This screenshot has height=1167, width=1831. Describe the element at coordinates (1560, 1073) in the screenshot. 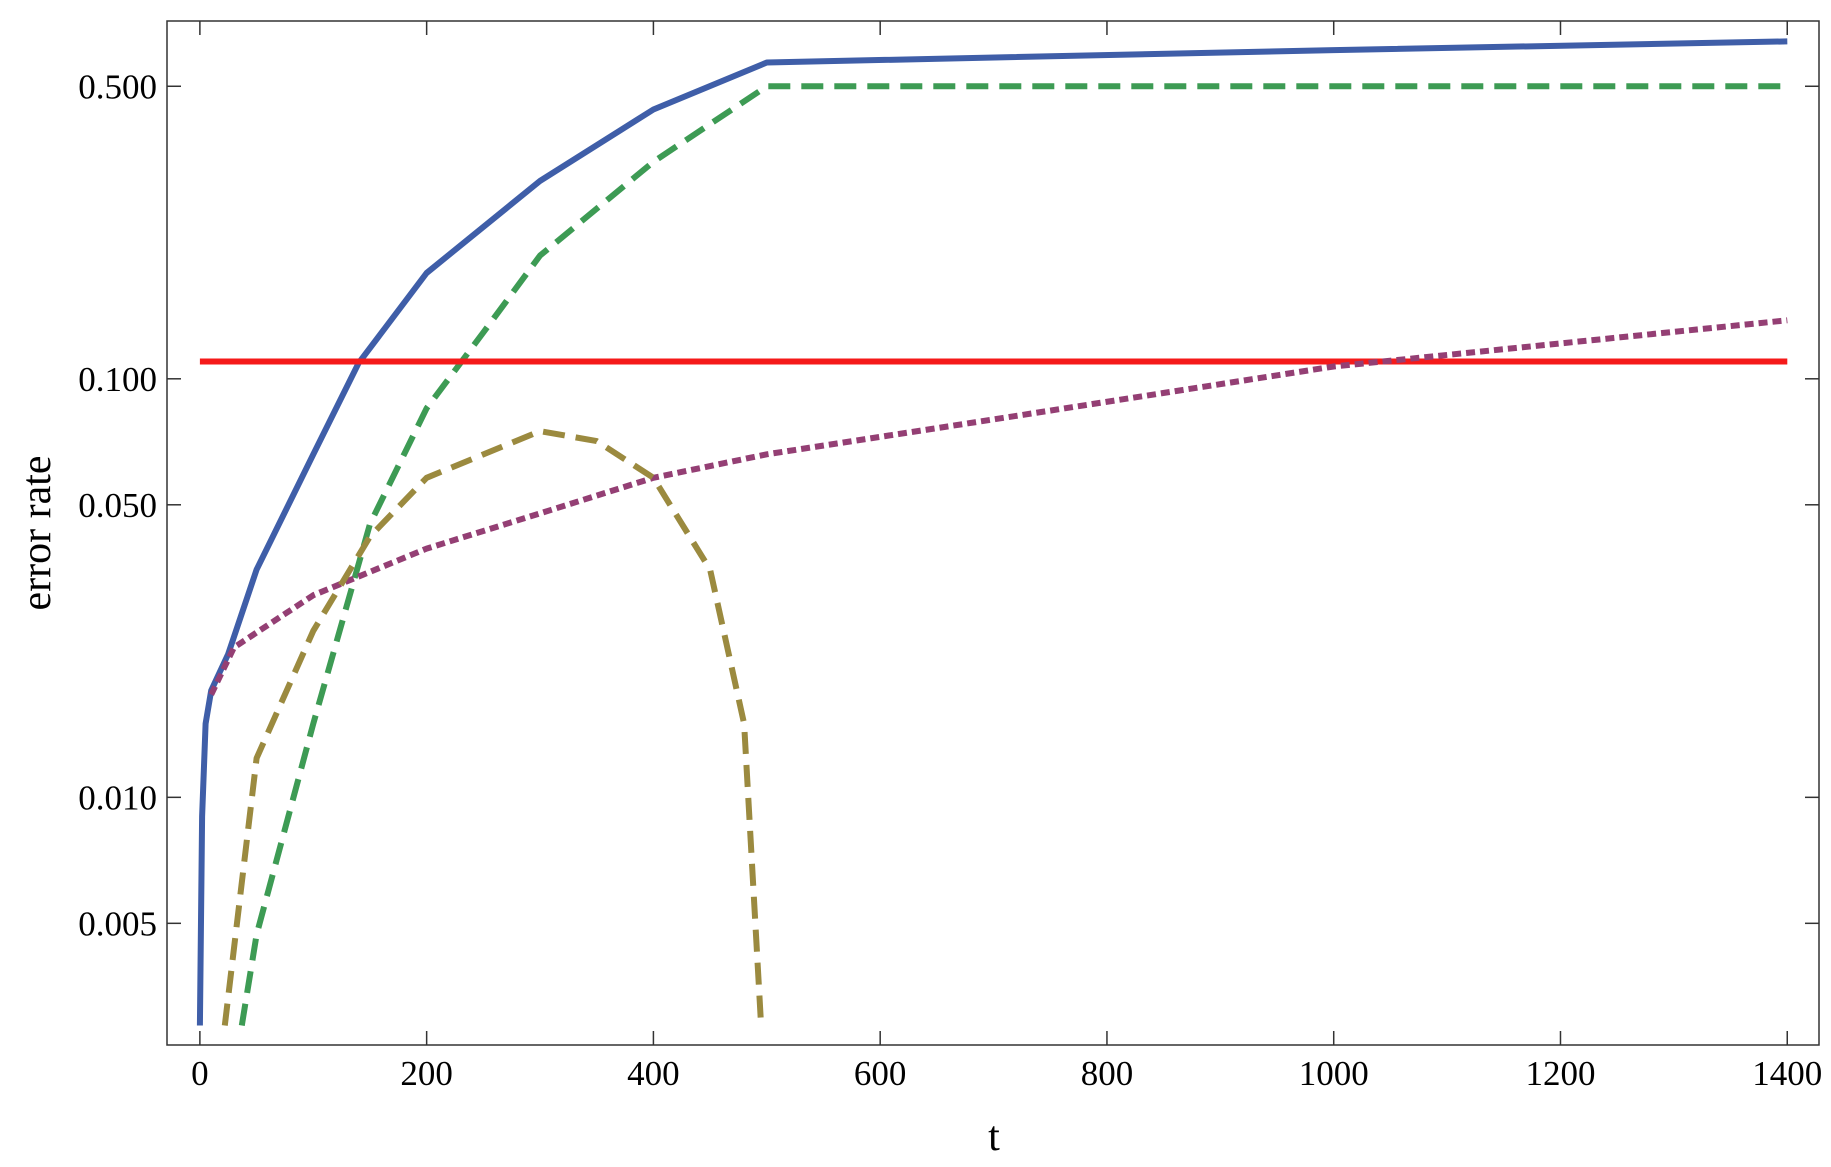

I see `x-tick-label: 1200` at that location.